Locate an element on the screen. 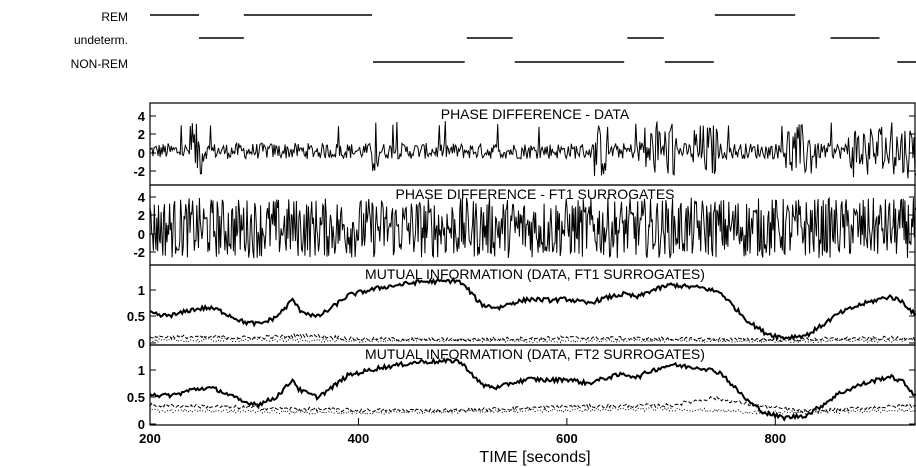 Image resolution: width=916 pixels, height=467 pixels. panel-frame is located at coordinates (532, 385).